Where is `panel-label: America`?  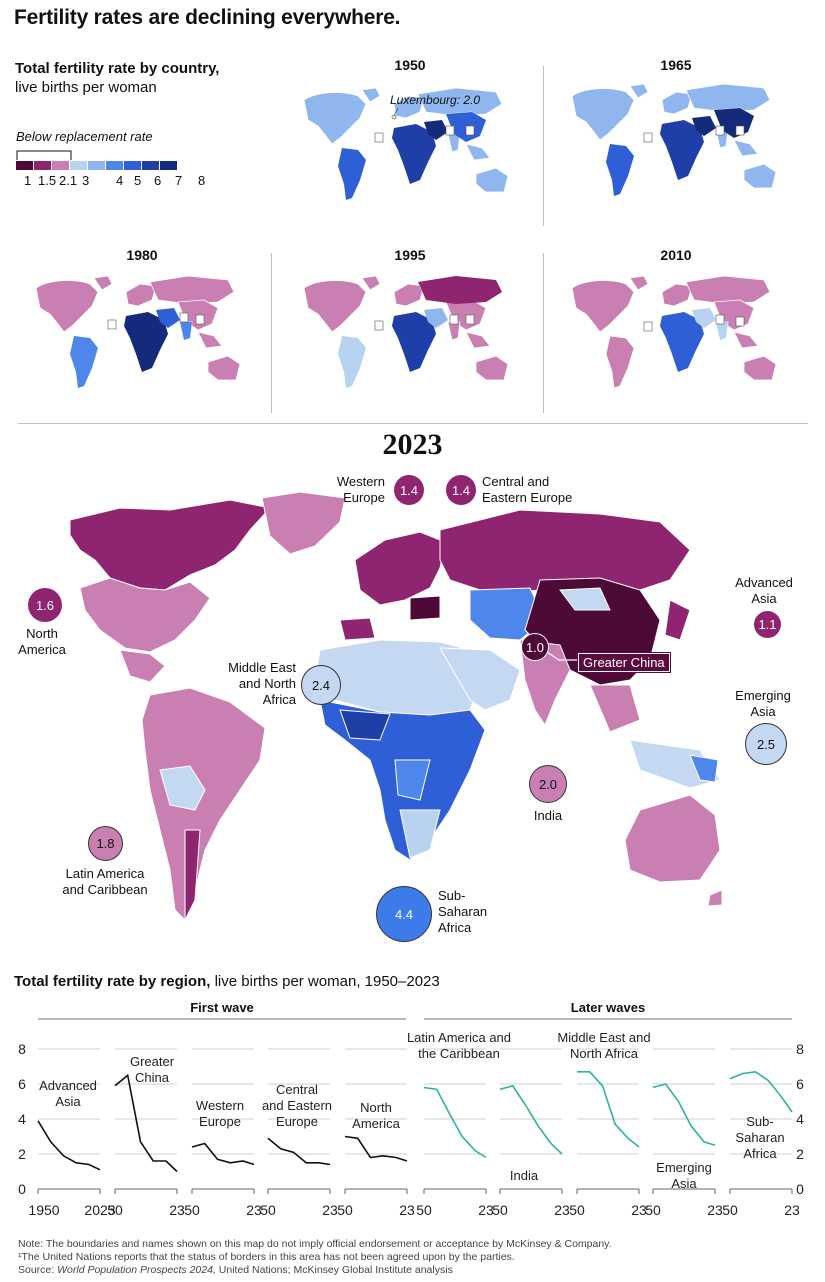
panel-label: America is located at coordinates (376, 1123).